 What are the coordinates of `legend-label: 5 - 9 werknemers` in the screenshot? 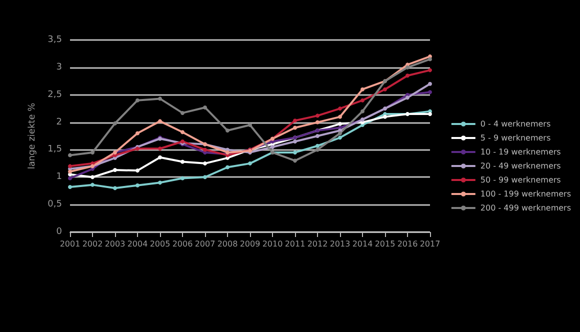 It's located at (515, 138).